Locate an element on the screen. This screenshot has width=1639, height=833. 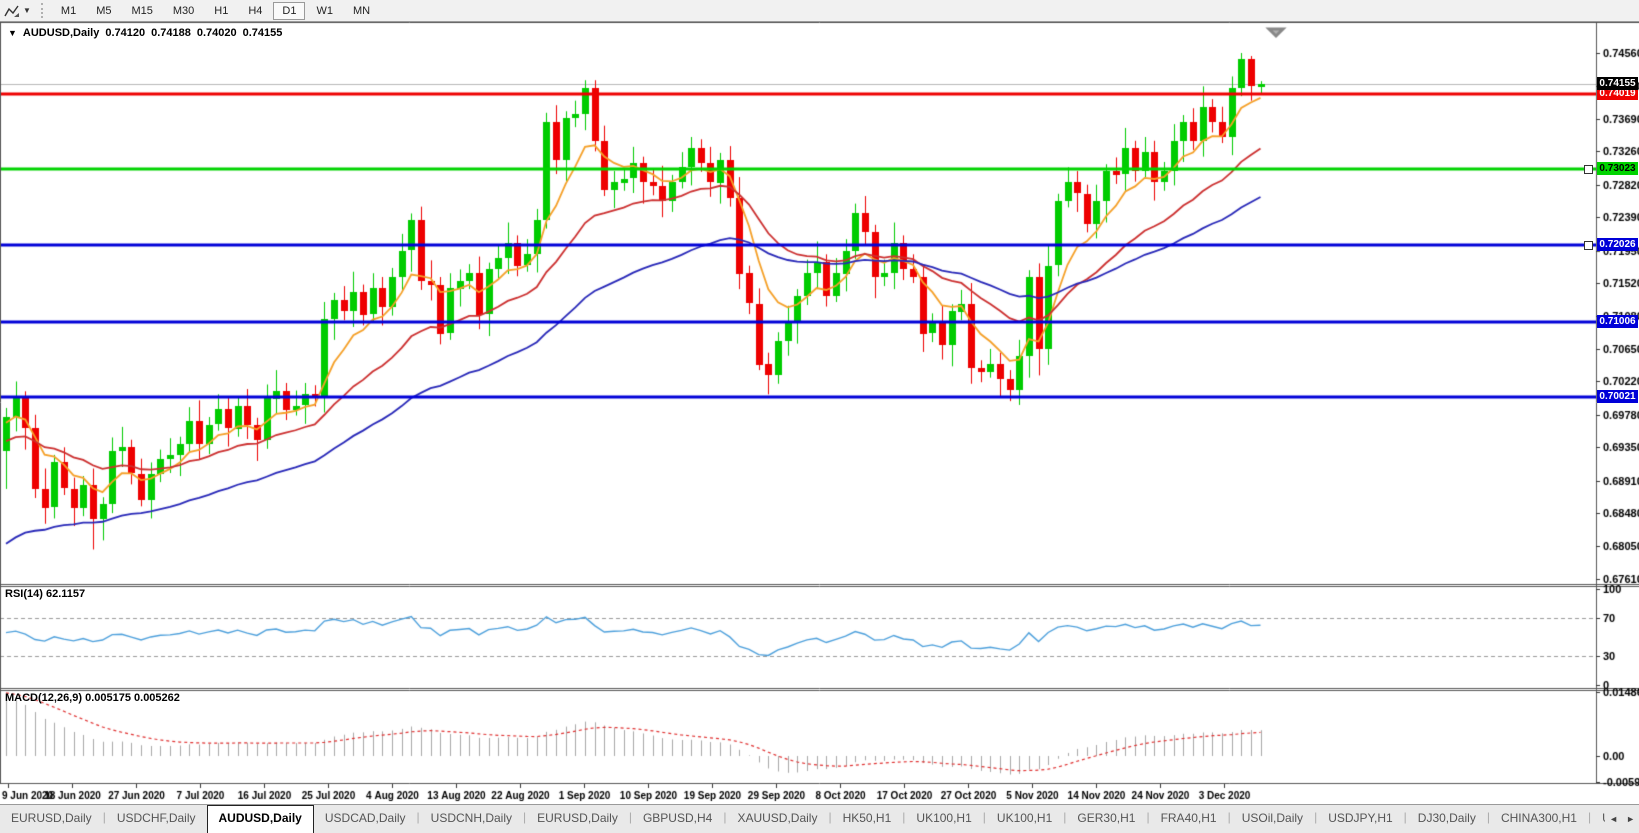
timeframe-h4: H4 is located at coordinates (255, 10).